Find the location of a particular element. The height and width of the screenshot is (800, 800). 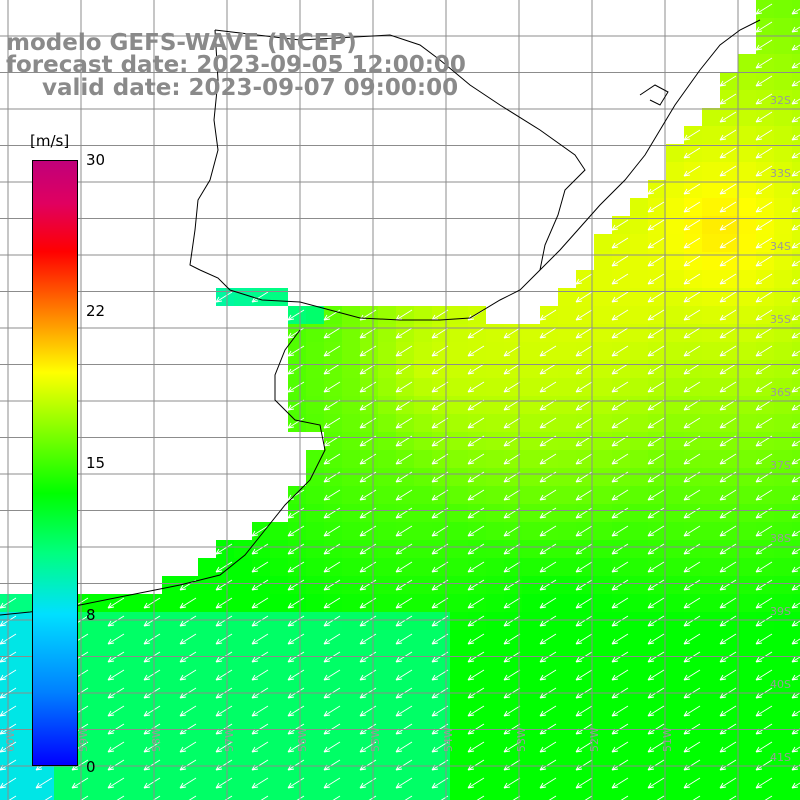

colorbar-tick-0: 0 is located at coordinates (91, 767).